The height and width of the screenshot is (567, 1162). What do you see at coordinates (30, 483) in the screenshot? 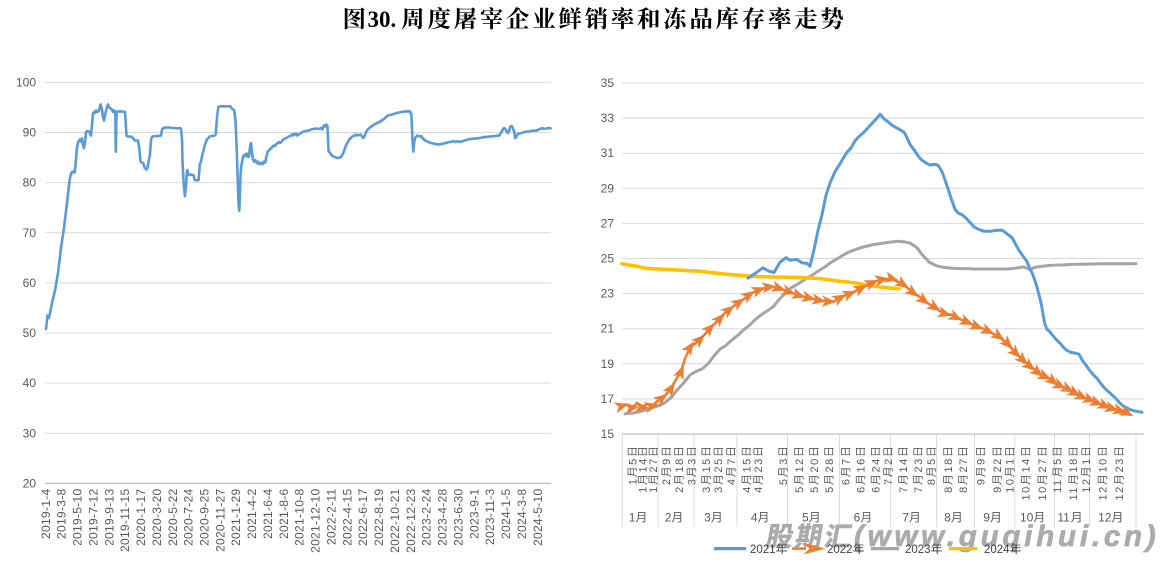
I see `svg-text: 20` at bounding box center [30, 483].